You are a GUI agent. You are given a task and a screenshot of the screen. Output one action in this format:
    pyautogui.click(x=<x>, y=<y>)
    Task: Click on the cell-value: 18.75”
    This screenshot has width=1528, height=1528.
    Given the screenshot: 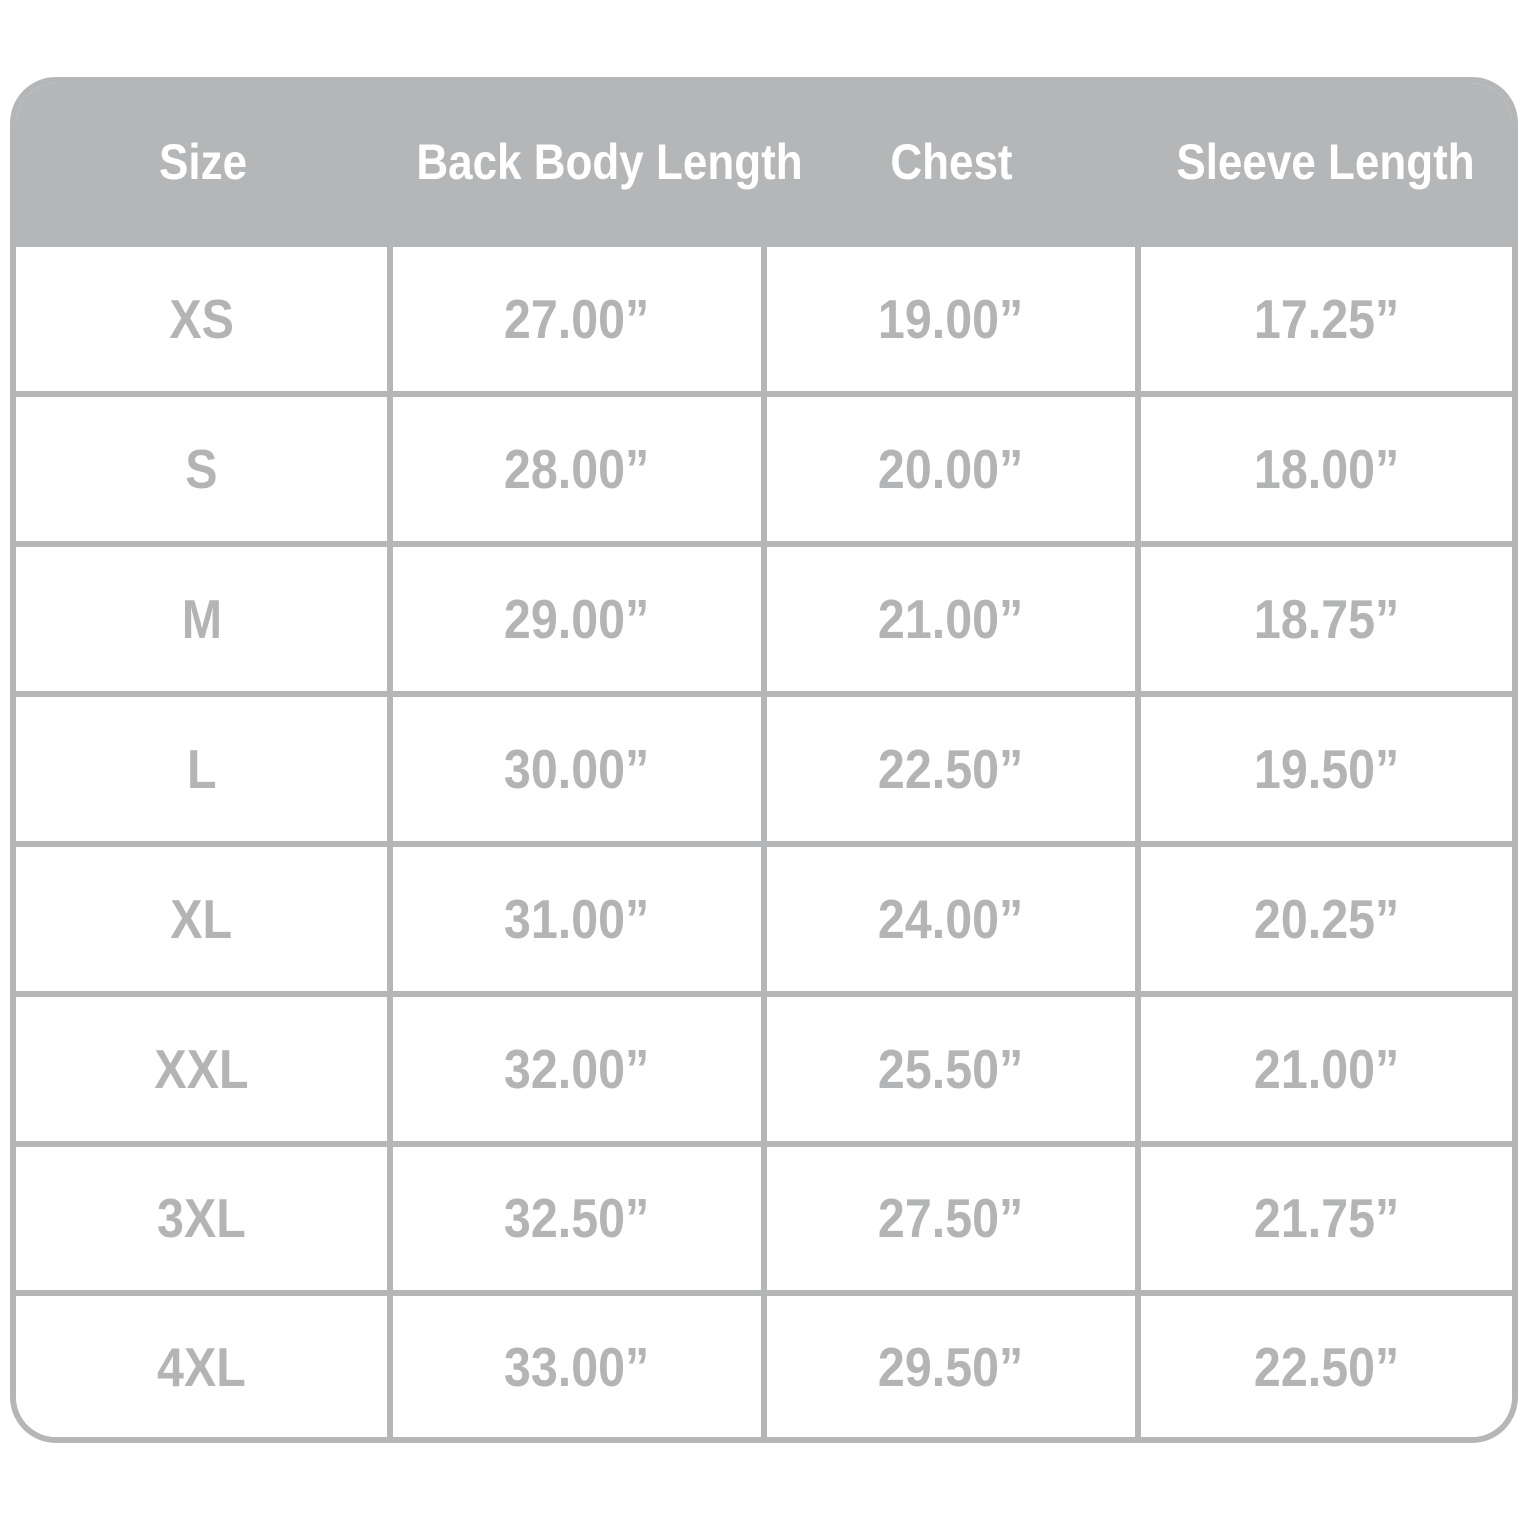 What is the action you would take?
    pyautogui.click(x=1326, y=618)
    